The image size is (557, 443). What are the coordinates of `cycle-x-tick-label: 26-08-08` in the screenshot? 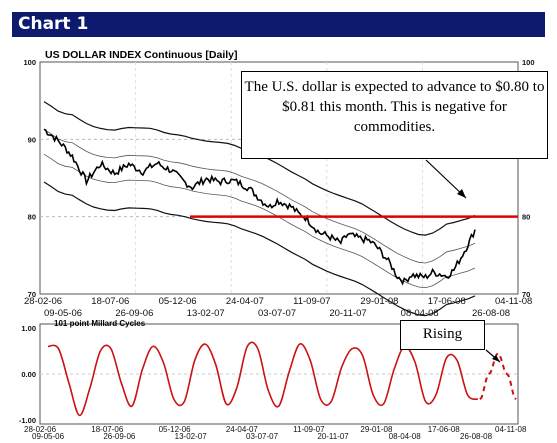 It's located at (476, 436).